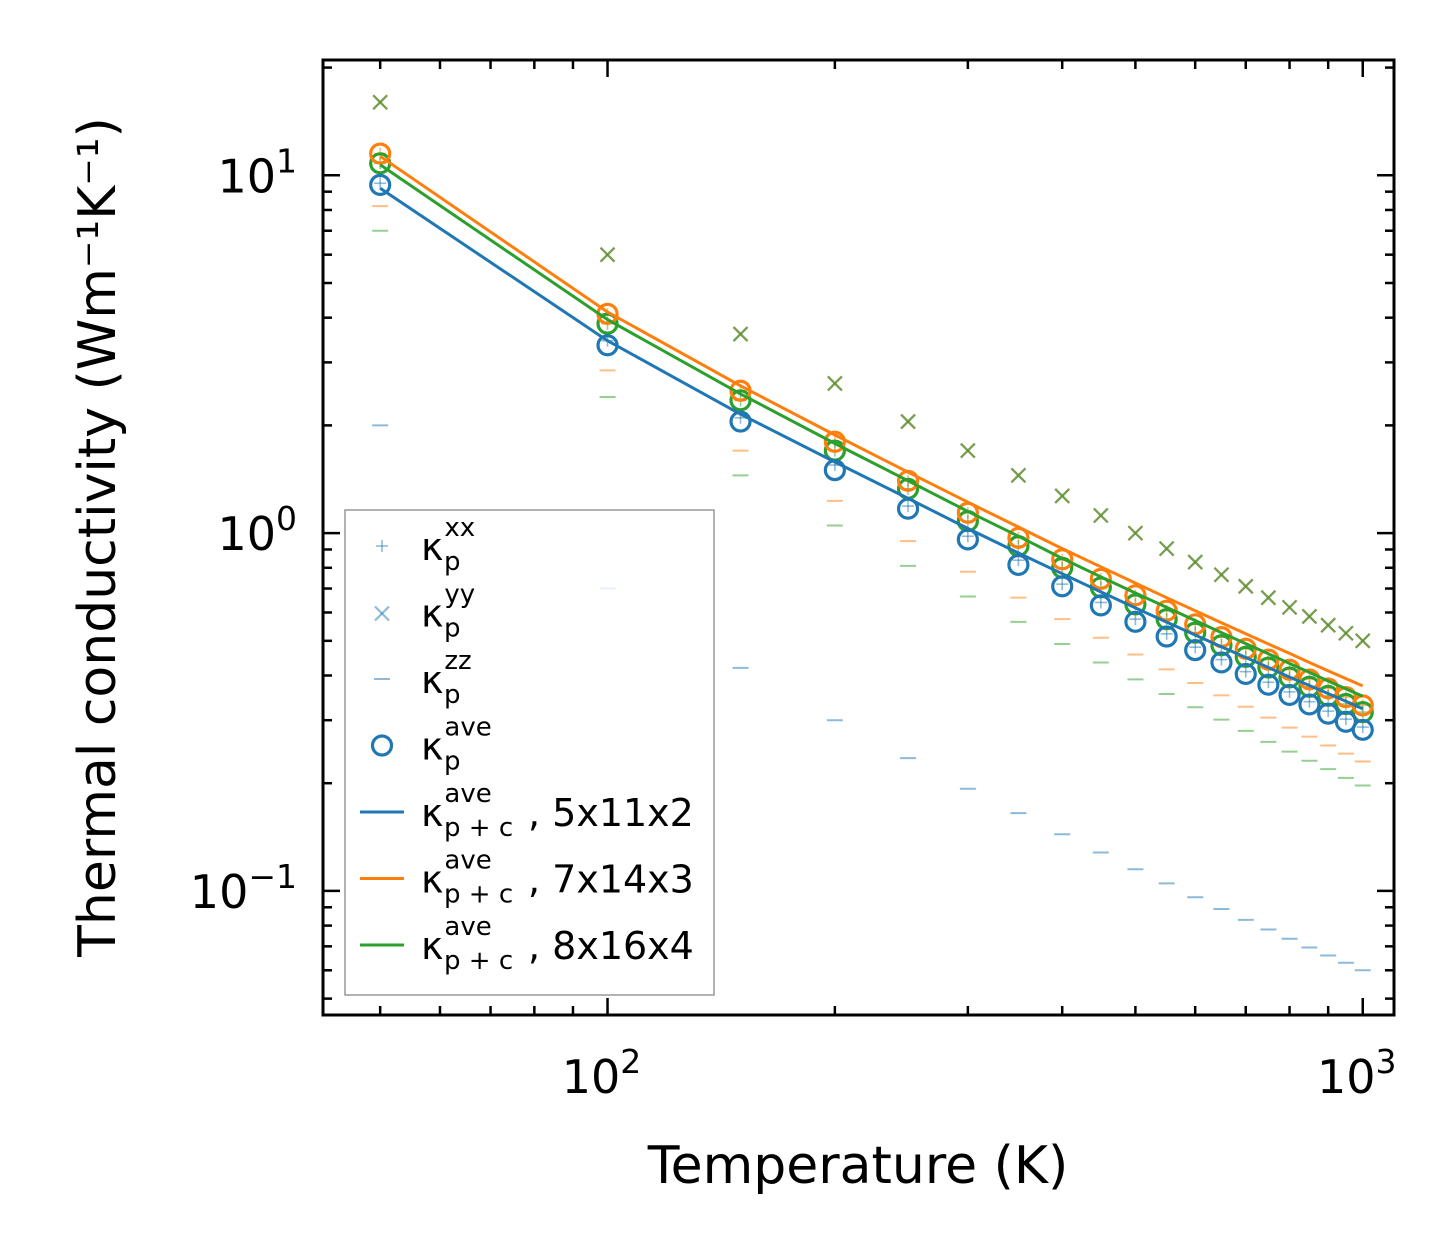 The height and width of the screenshot is (1258, 1454). I want to click on legend-extra: , 5x11x2, so click(611, 813).